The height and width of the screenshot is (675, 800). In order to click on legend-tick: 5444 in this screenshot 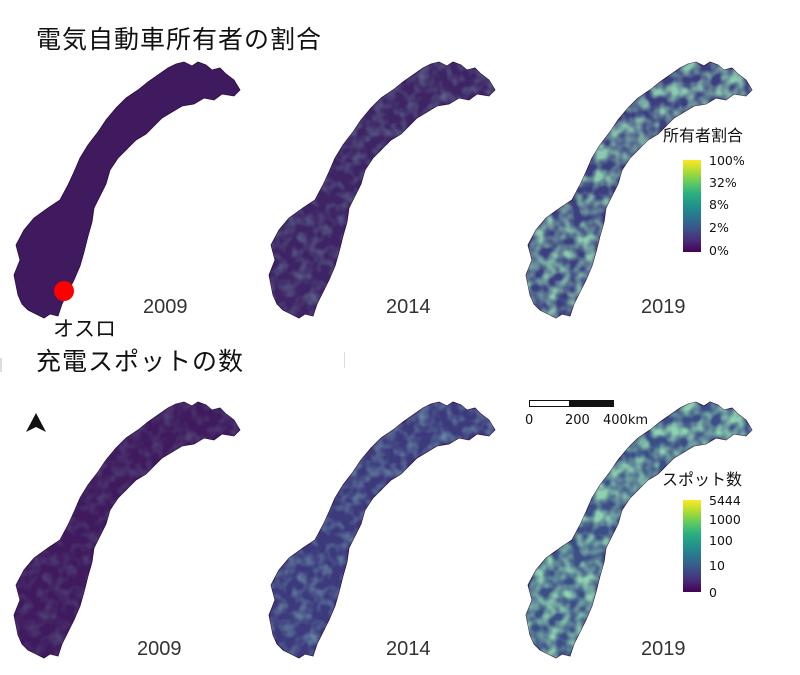, I will do `click(725, 500)`.